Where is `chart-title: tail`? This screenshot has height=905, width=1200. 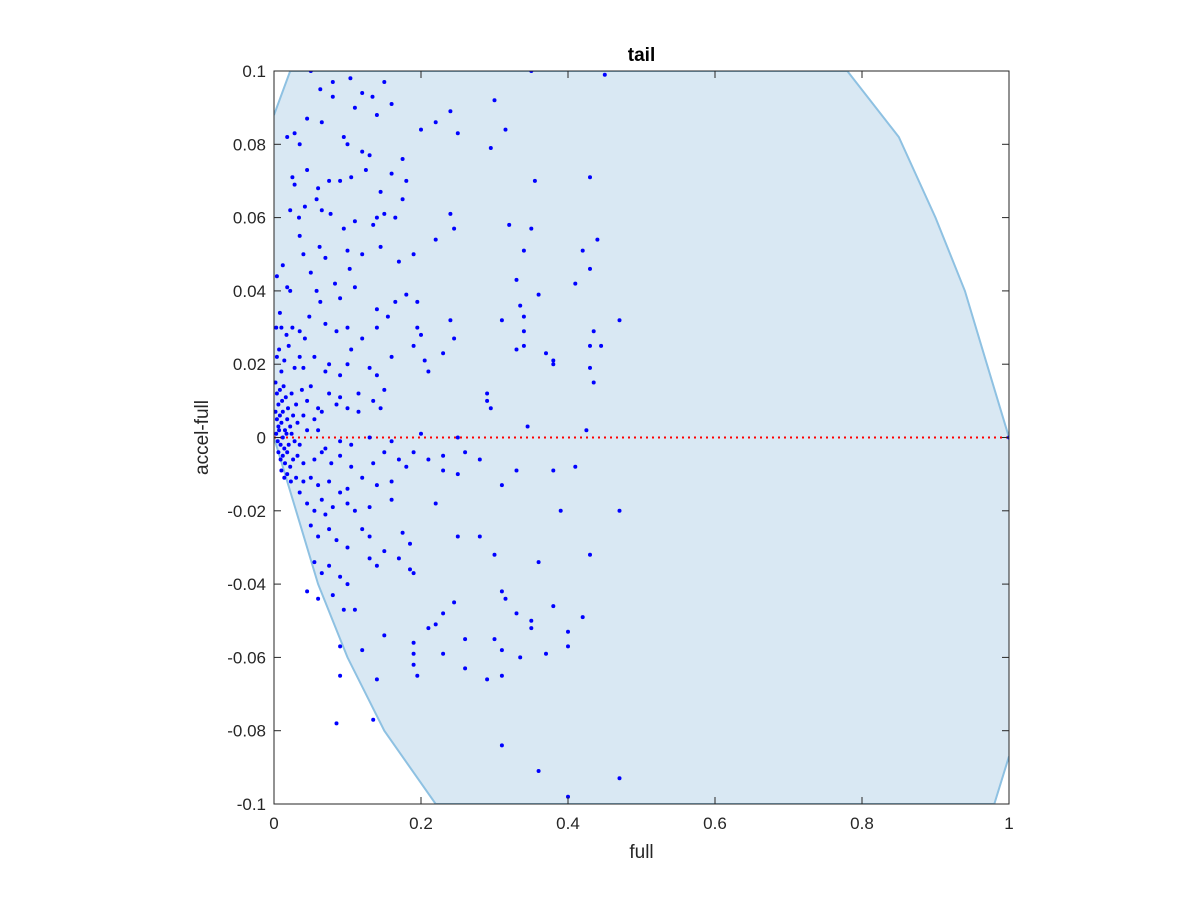
chart-title: tail is located at coordinates (641, 55).